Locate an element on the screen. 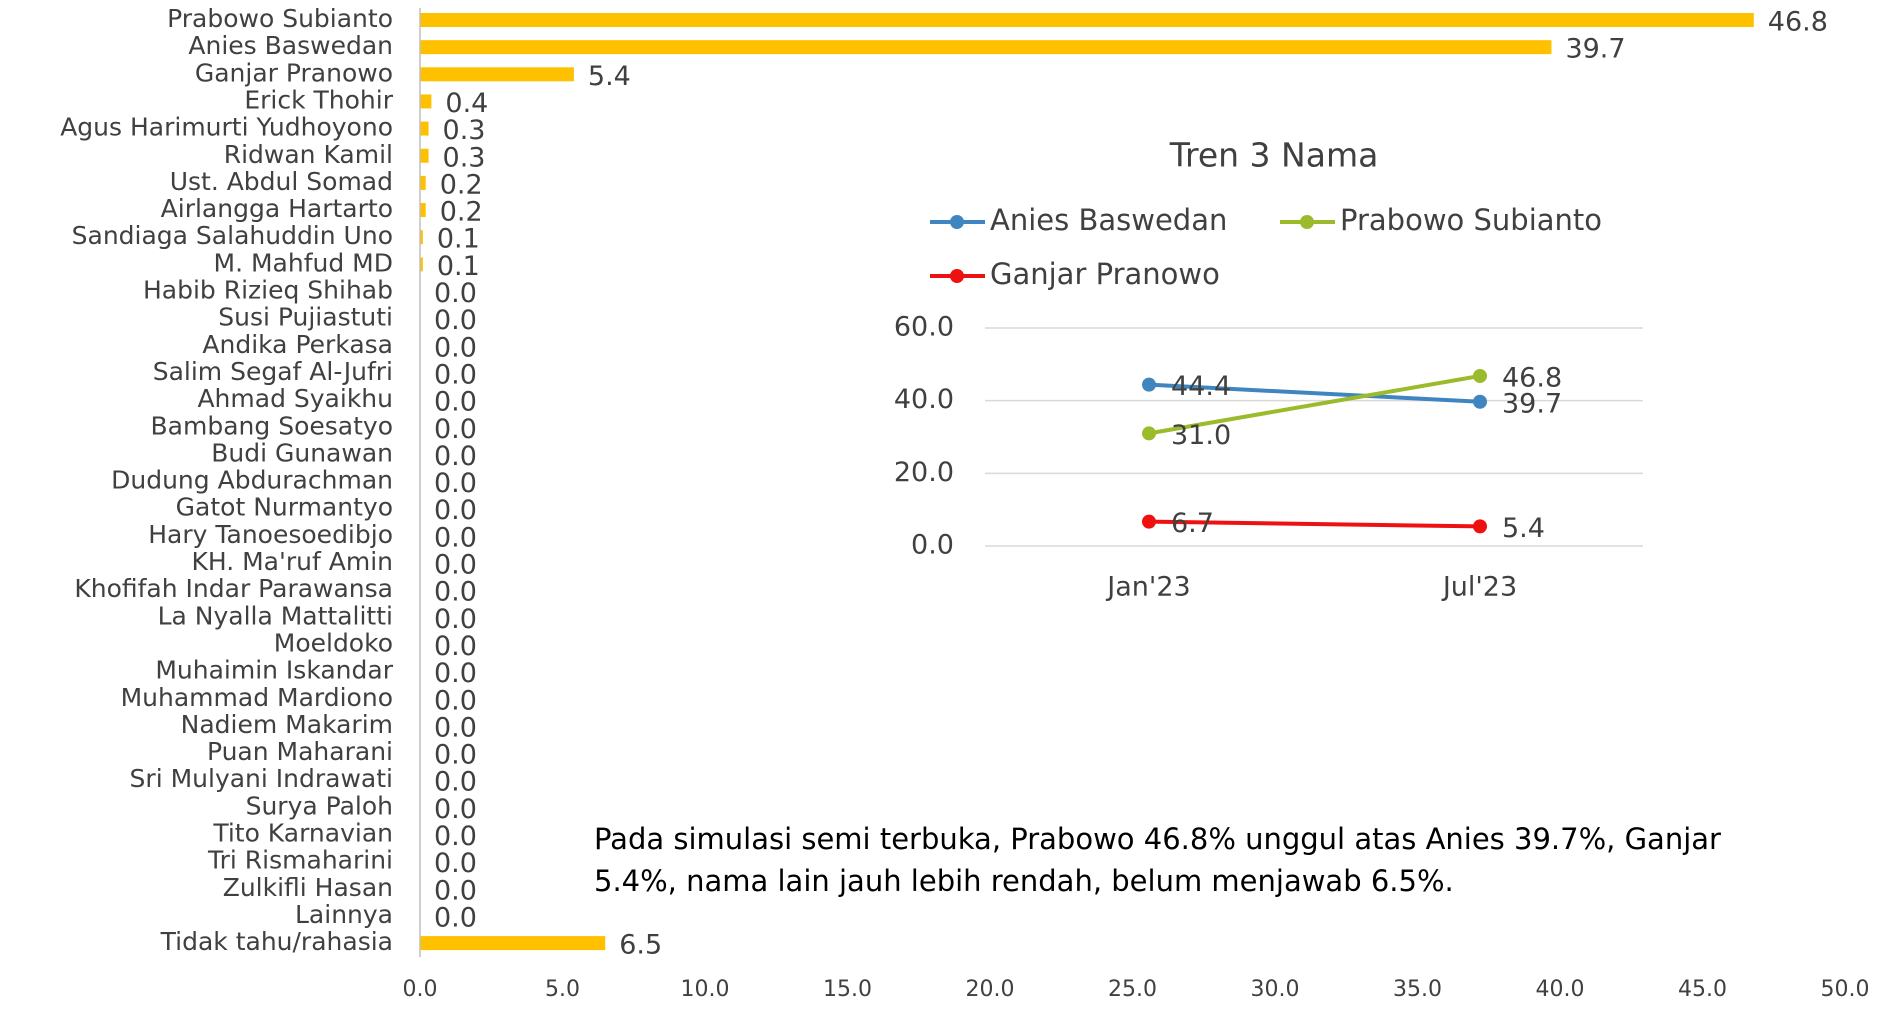 Image resolution: width=1885 pixels, height=1018 pixels. y-tick-label: Hary Tanoesoedibjo is located at coordinates (270, 534).